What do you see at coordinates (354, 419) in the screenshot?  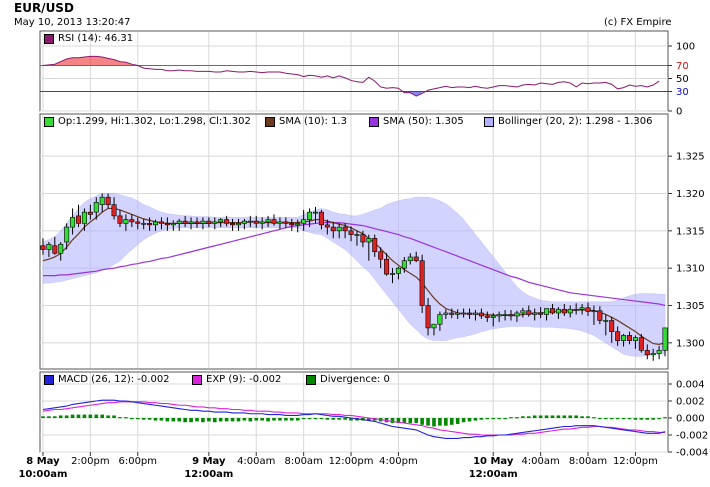 I see `macd-line` at bounding box center [354, 419].